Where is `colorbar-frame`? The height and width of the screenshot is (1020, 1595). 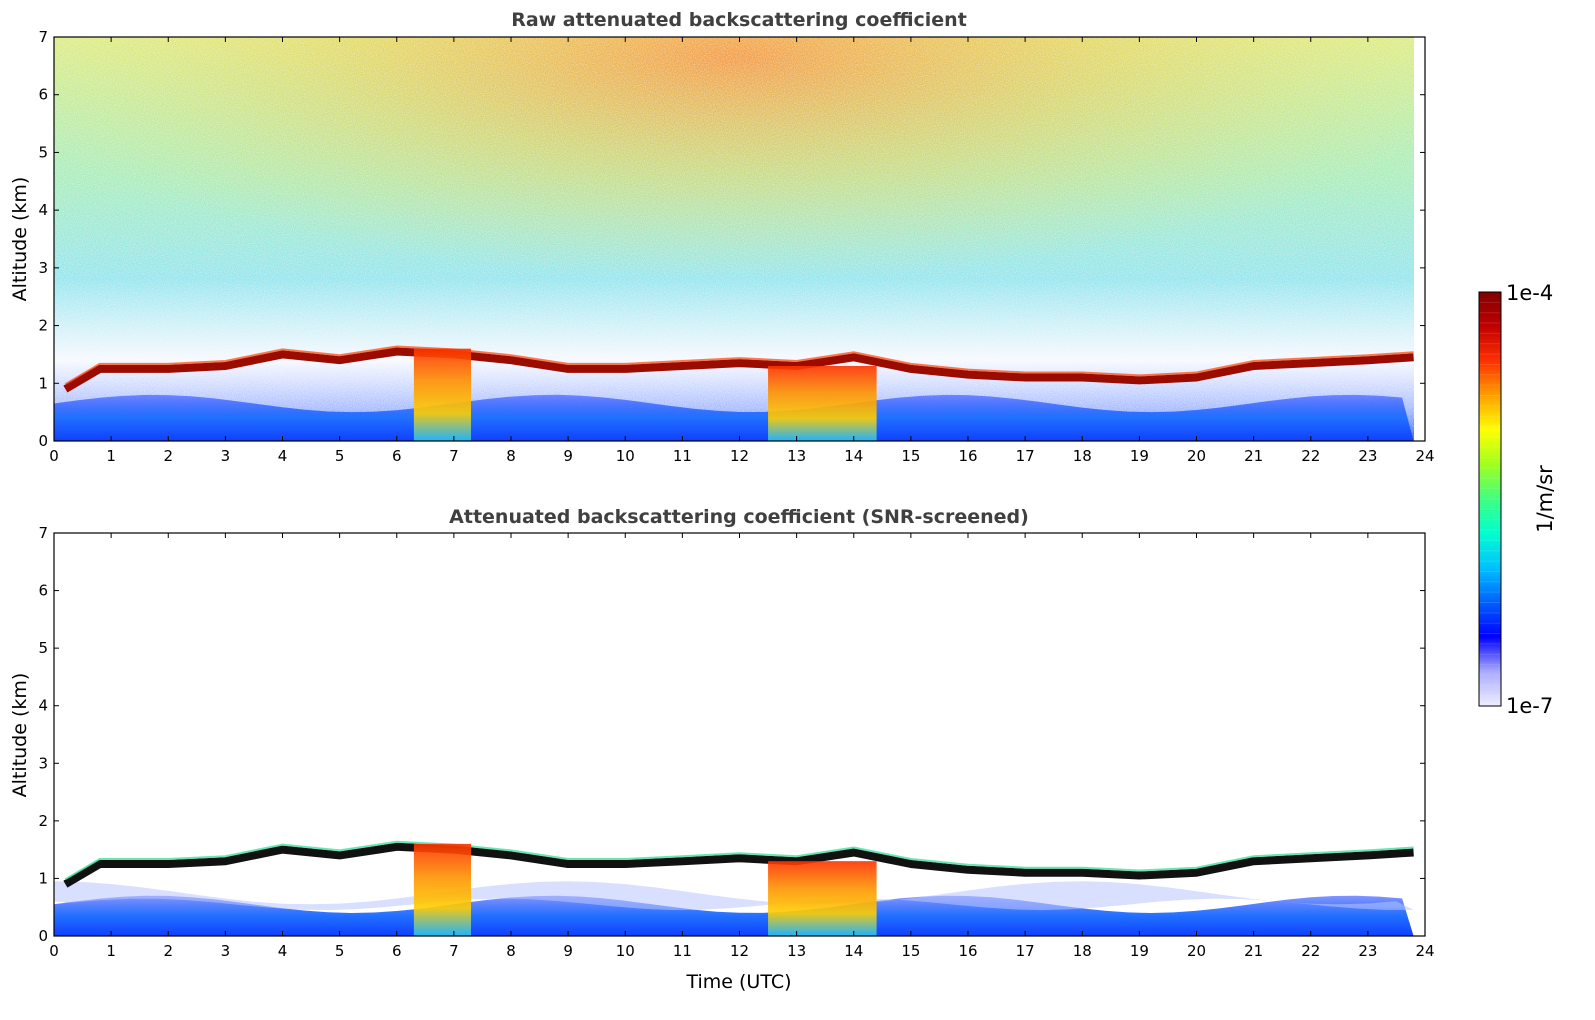
colorbar-frame is located at coordinates (1490, 499).